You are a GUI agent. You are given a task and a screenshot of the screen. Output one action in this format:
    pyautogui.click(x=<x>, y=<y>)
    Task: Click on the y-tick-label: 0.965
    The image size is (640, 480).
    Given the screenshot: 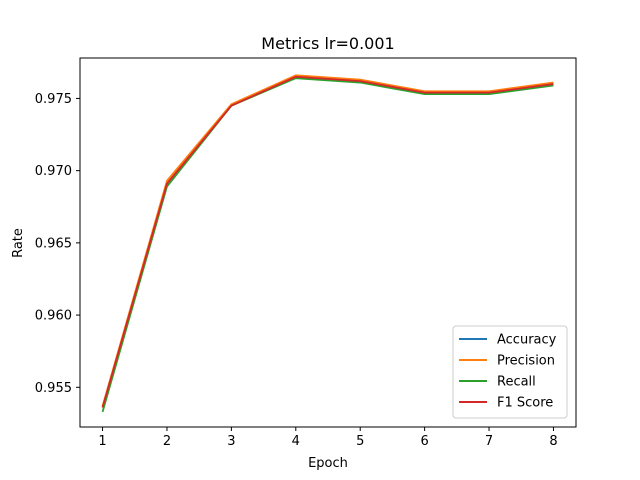 What is the action you would take?
    pyautogui.click(x=53, y=243)
    